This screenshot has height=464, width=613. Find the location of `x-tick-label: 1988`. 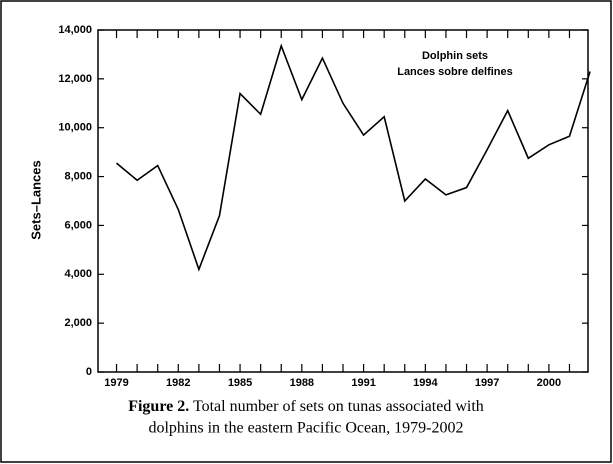

x-tick-label: 1988 is located at coordinates (302, 383).